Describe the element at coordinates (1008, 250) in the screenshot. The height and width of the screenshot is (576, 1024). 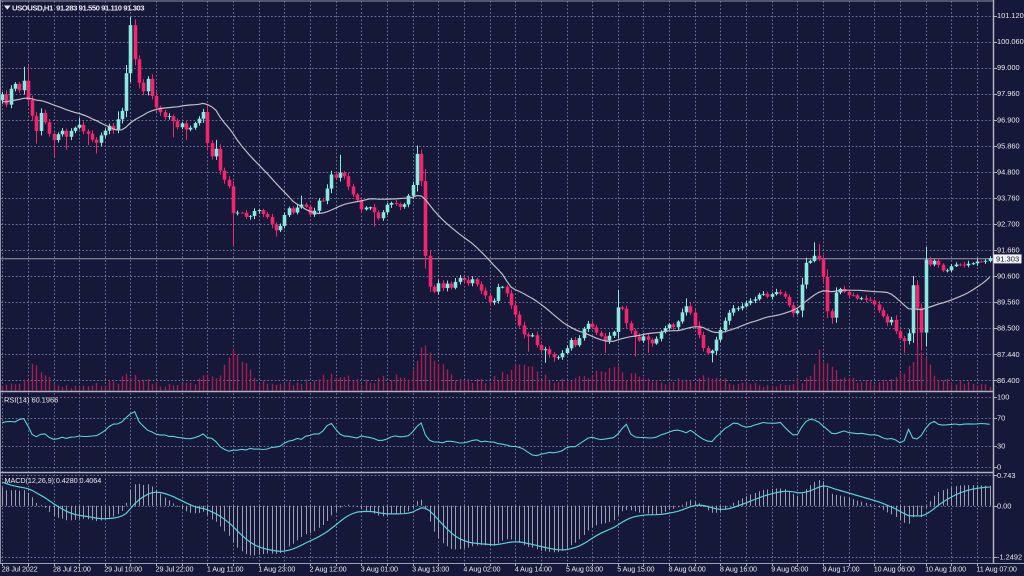
I see `svg-text: 91.660` at that location.